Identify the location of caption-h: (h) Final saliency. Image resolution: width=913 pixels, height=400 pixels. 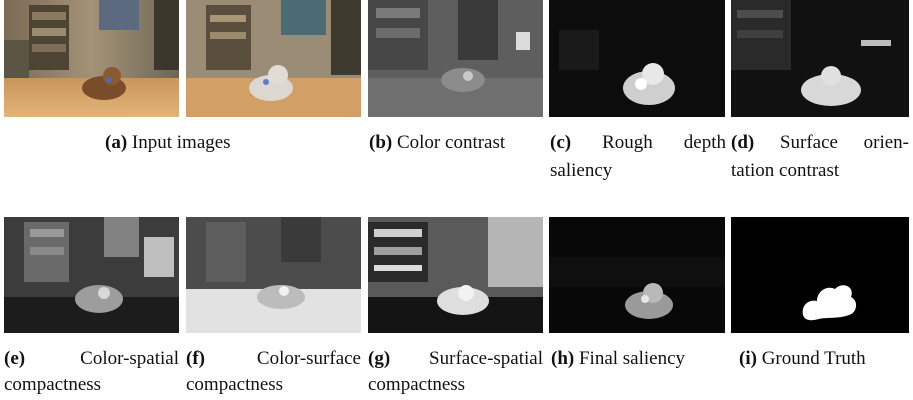
(618, 358).